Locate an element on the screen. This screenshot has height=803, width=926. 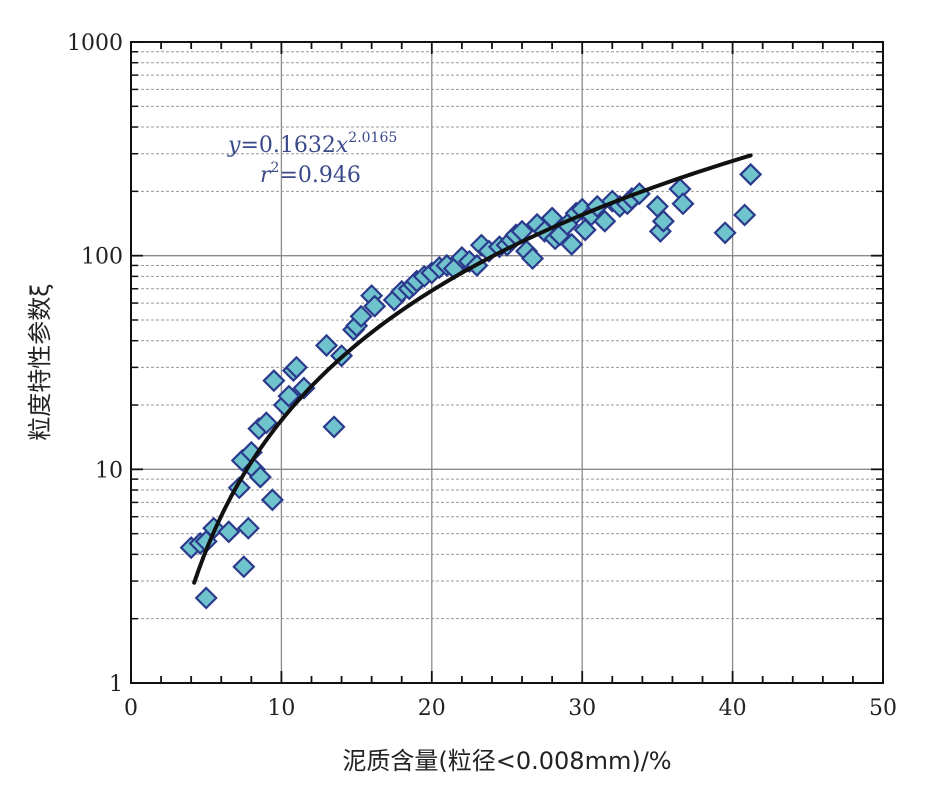
fit-r2: r2=0.946 is located at coordinates (310, 174).